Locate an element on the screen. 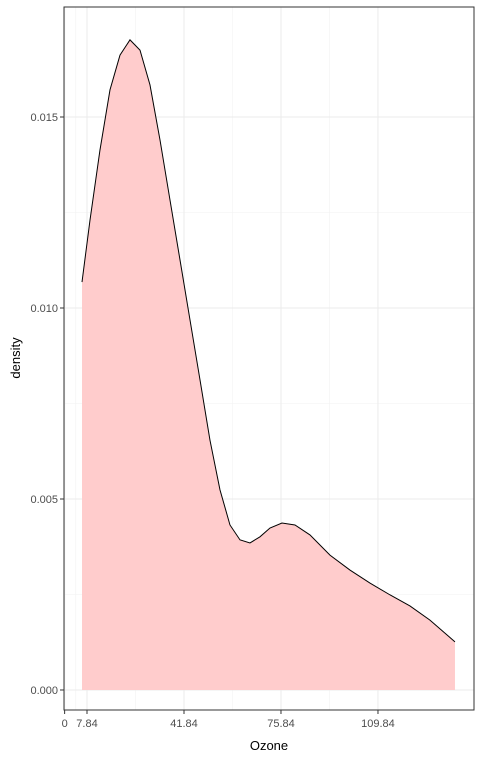 The height and width of the screenshot is (773, 480). x-tick-label: 7.84 is located at coordinates (86, 724).